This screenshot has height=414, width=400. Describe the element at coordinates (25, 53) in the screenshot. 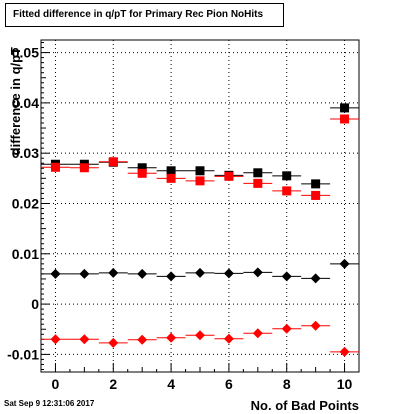

I see `y-tick-label: 0.05` at that location.